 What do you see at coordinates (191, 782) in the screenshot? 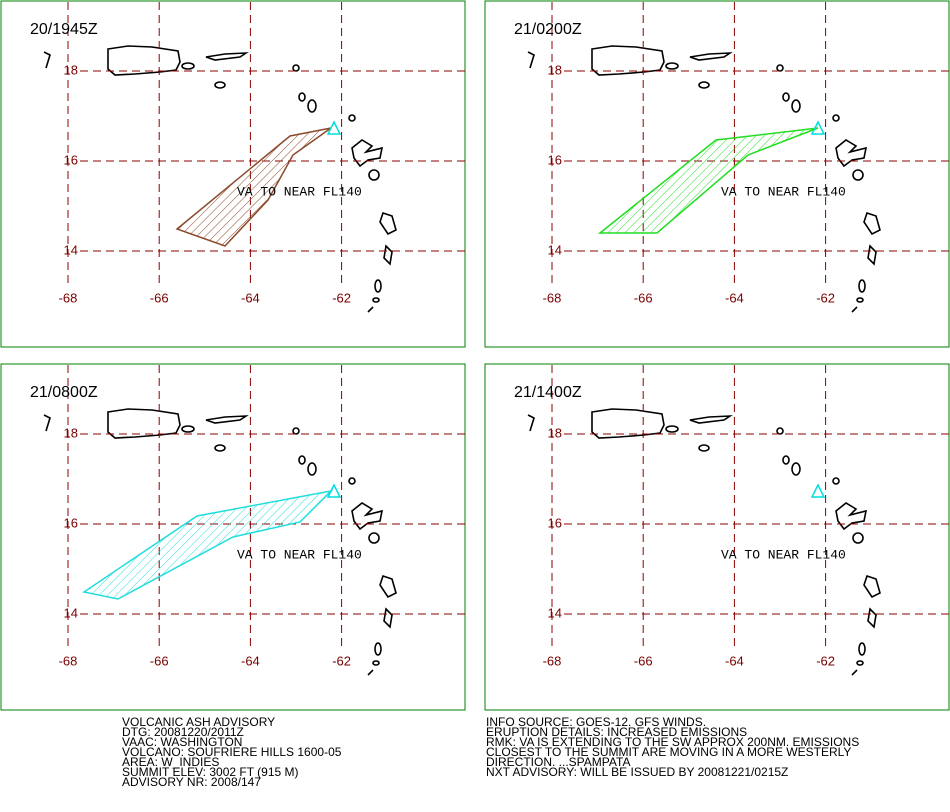
I see `advisory-line: ADVISORY NR: 2008/147` at bounding box center [191, 782].